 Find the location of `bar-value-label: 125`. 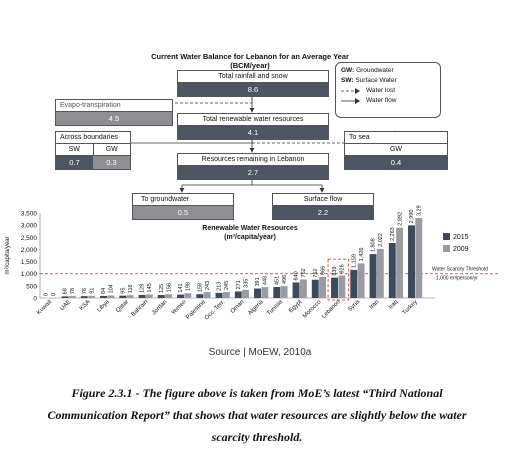

bar-value-label: 125 is located at coordinates (162, 288).